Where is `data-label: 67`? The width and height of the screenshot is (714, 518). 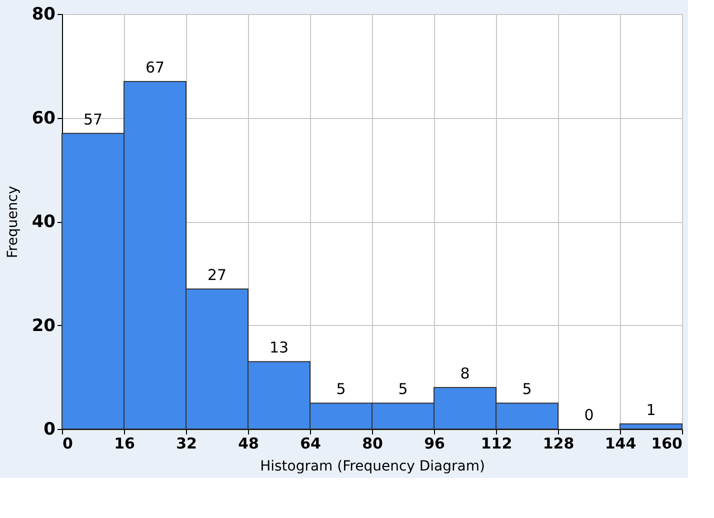
data-label: 67 is located at coordinates (155, 67).